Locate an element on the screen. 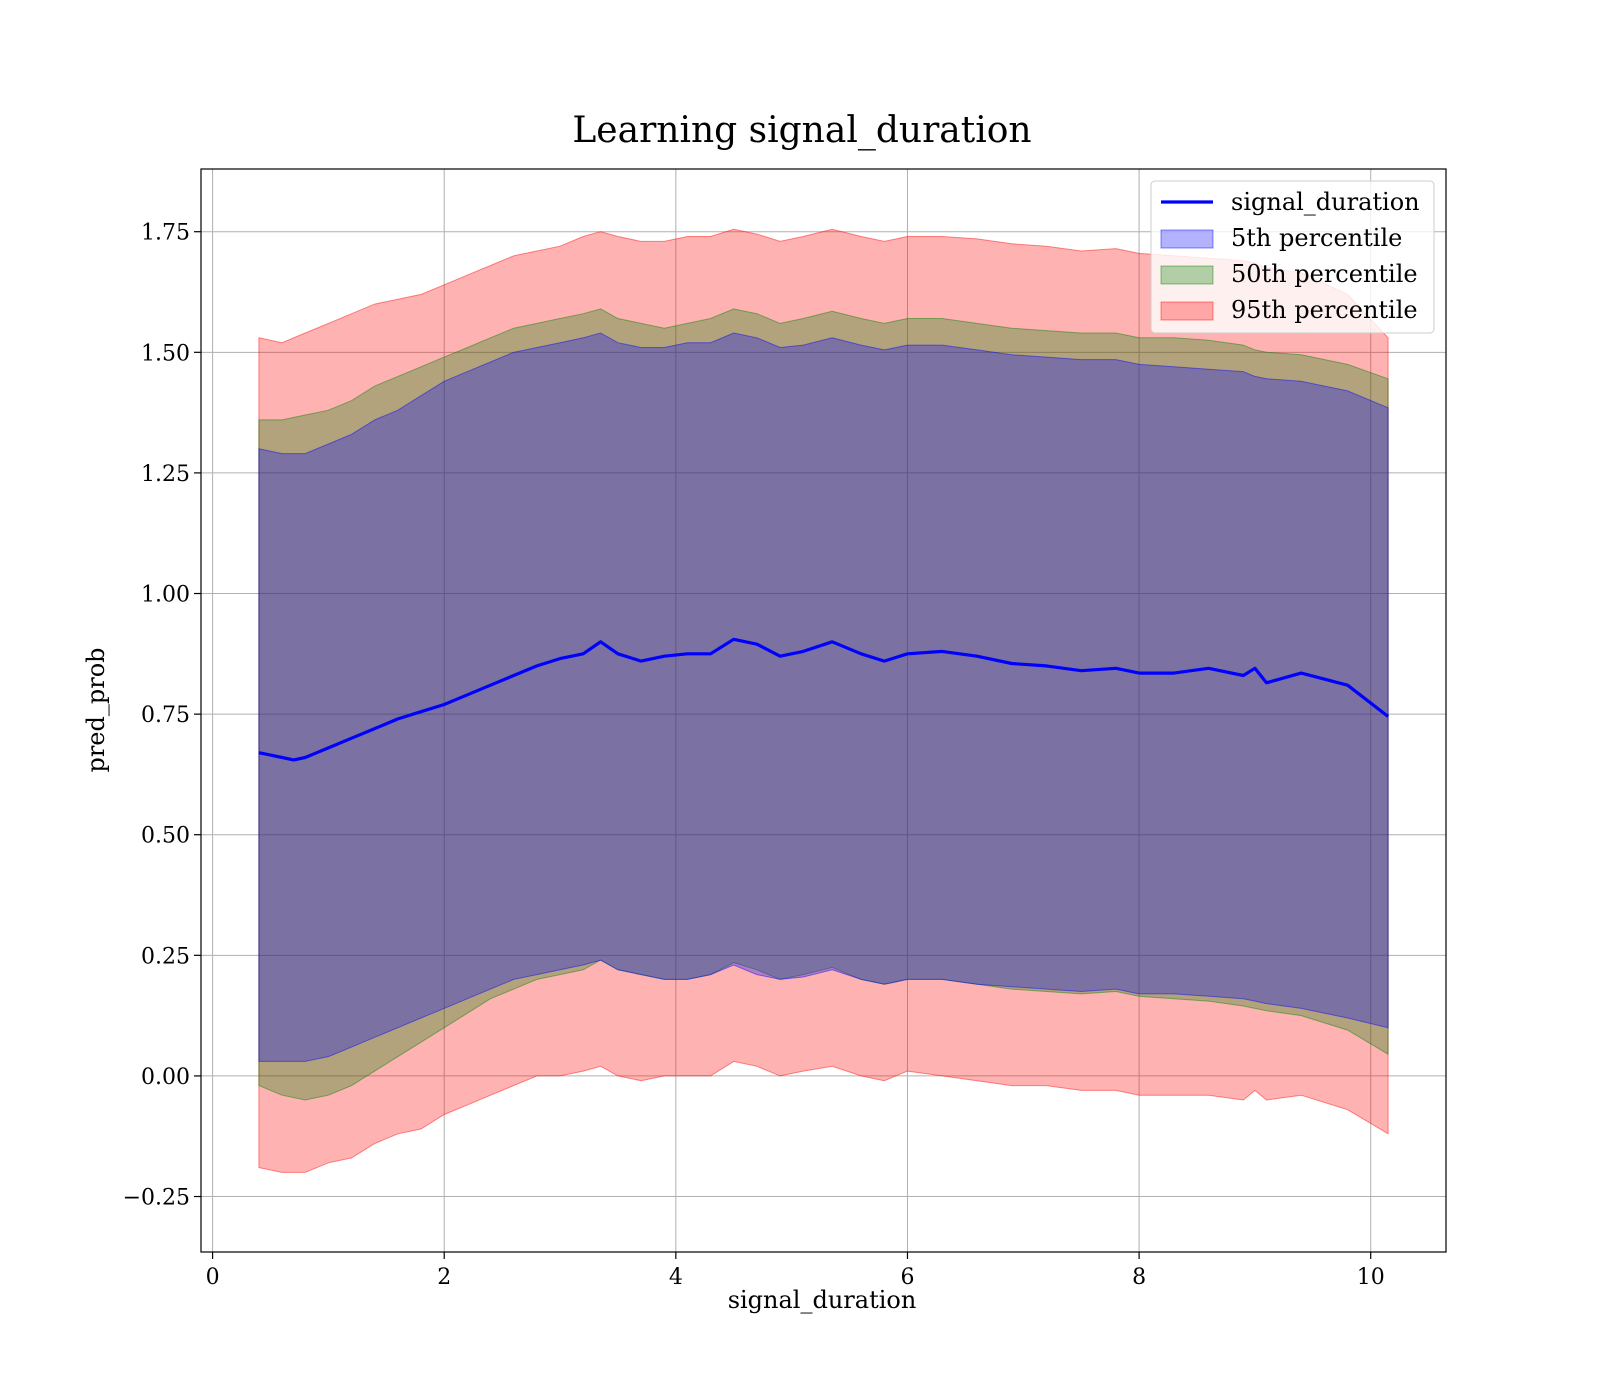  x-tick-label: 2 is located at coordinates (444, 1277).